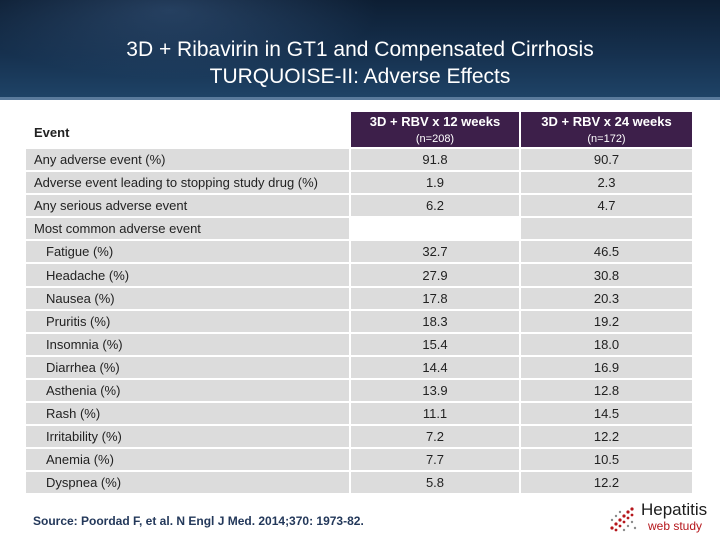 The image size is (720, 540). What do you see at coordinates (436, 207) in the screenshot?
I see `value-12-week: 6.2` at bounding box center [436, 207].